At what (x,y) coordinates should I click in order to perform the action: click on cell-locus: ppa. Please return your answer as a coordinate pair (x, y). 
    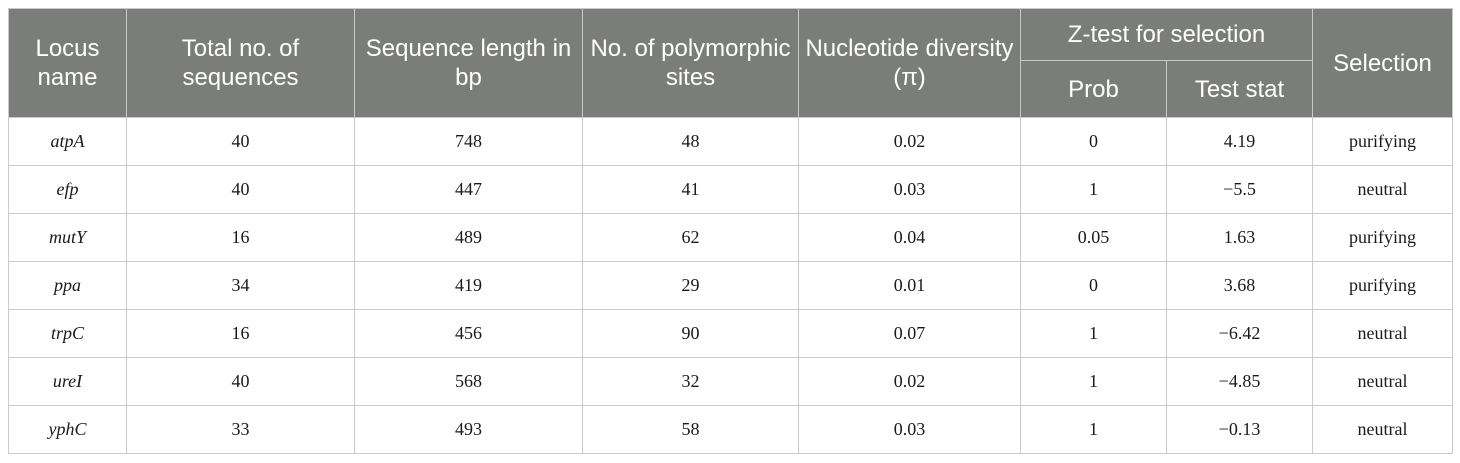
    Looking at the image, I should click on (67, 285).